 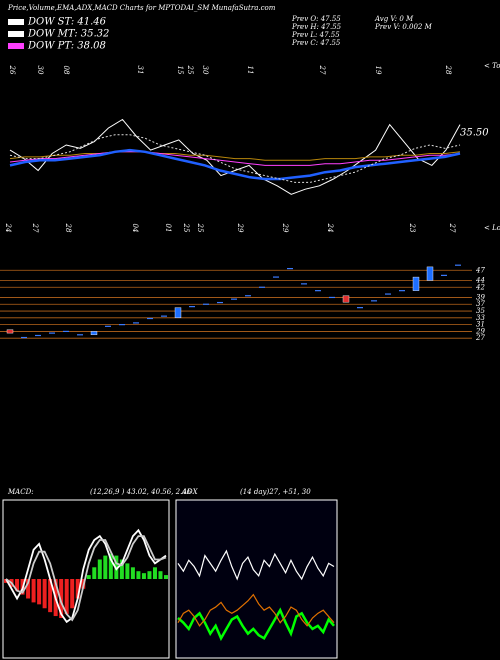 I want to click on legend-entry: DOW ST: 41.46, so click(x=67, y=22).